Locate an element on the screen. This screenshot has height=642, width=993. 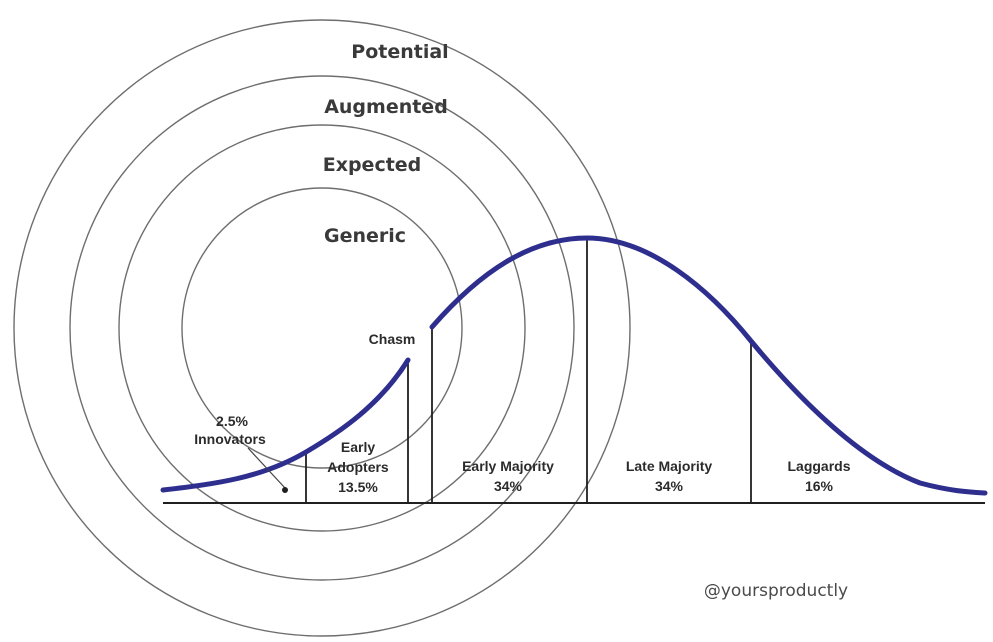
ring-generic is located at coordinates (322, 328).